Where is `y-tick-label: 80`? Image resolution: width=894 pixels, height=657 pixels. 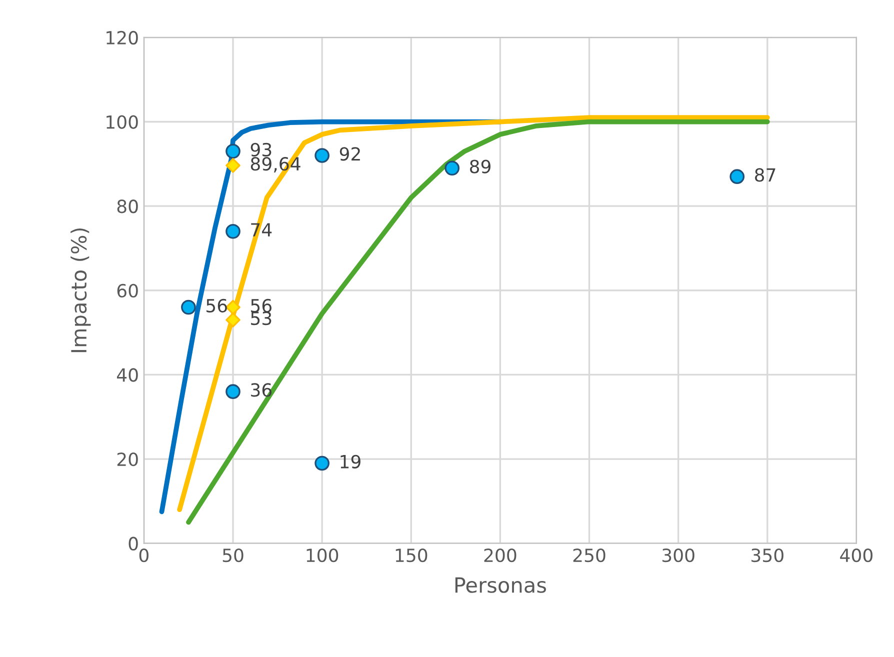
y-tick-label: 80 is located at coordinates (127, 207).